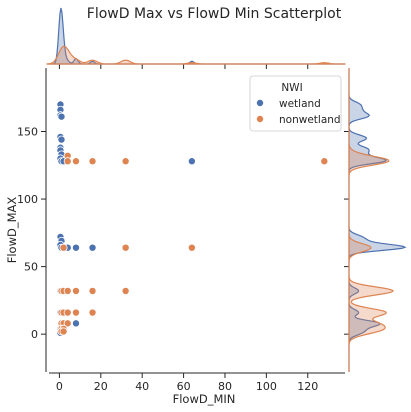 The height and width of the screenshot is (412, 411). Describe the element at coordinates (31, 267) in the screenshot. I see `y-tick-label: 50` at that location.